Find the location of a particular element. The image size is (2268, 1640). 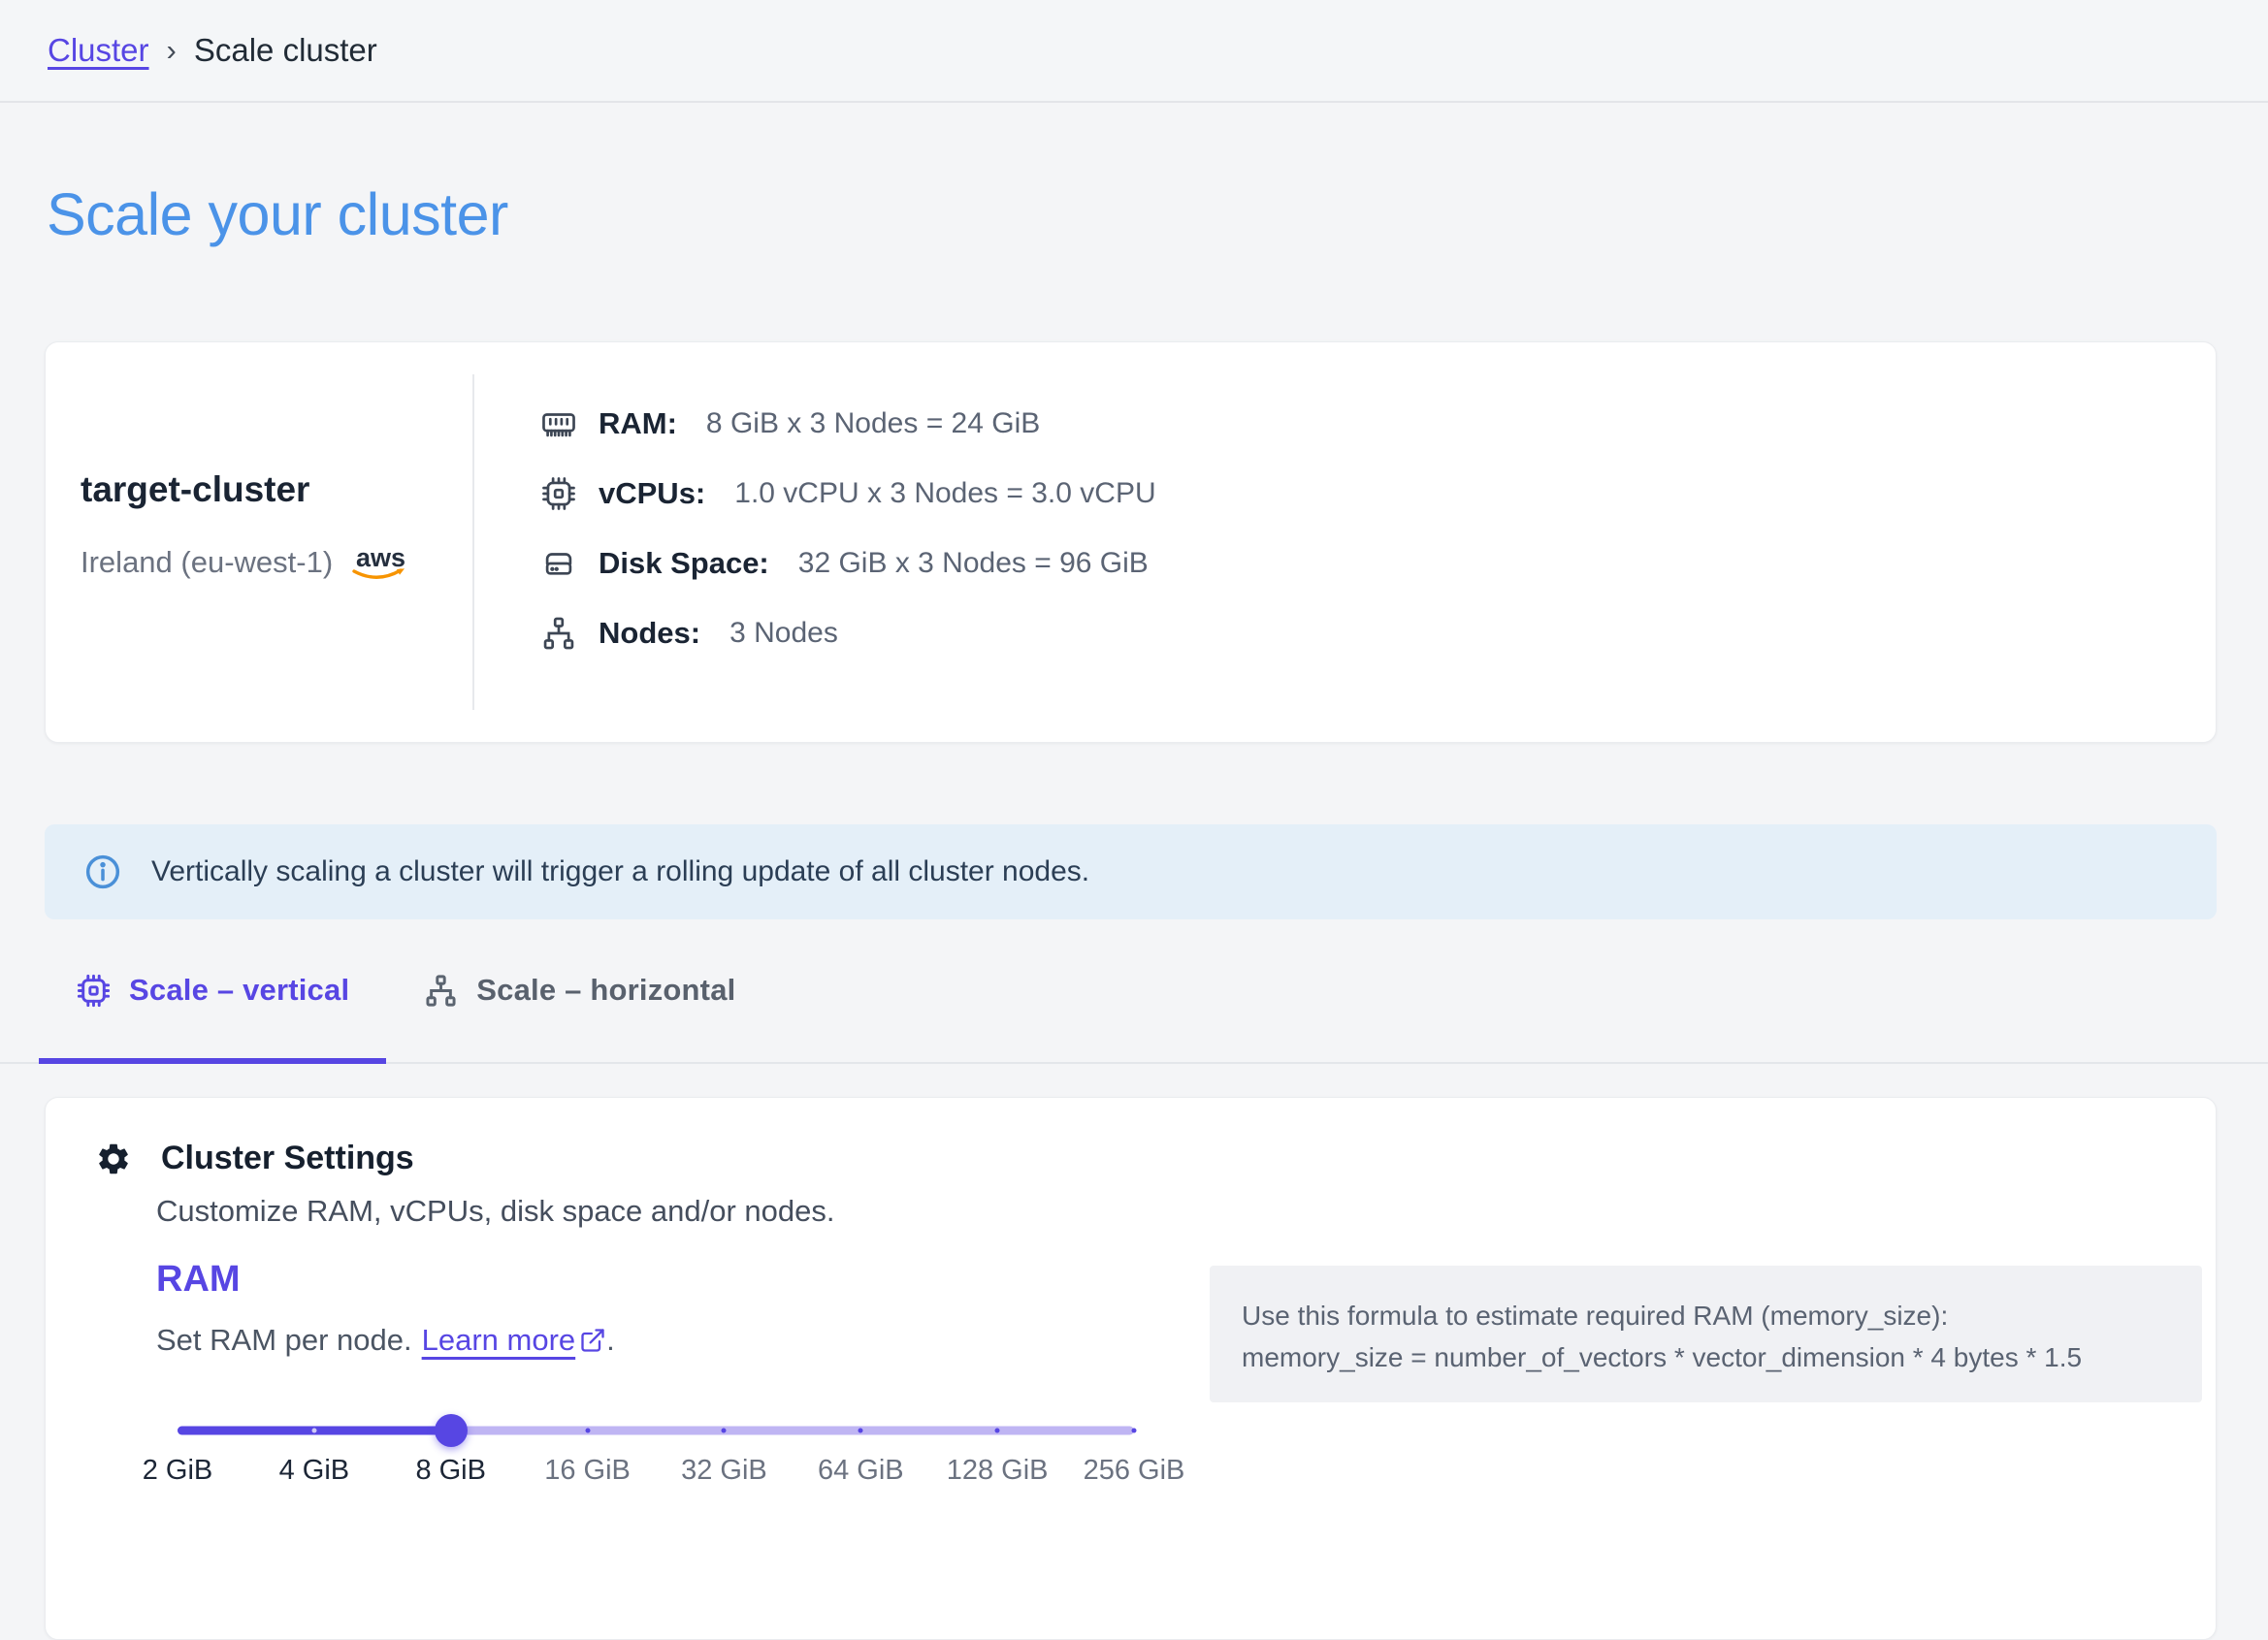

tab-scale-horizontal: Scale – horizontal is located at coordinates (579, 1004).